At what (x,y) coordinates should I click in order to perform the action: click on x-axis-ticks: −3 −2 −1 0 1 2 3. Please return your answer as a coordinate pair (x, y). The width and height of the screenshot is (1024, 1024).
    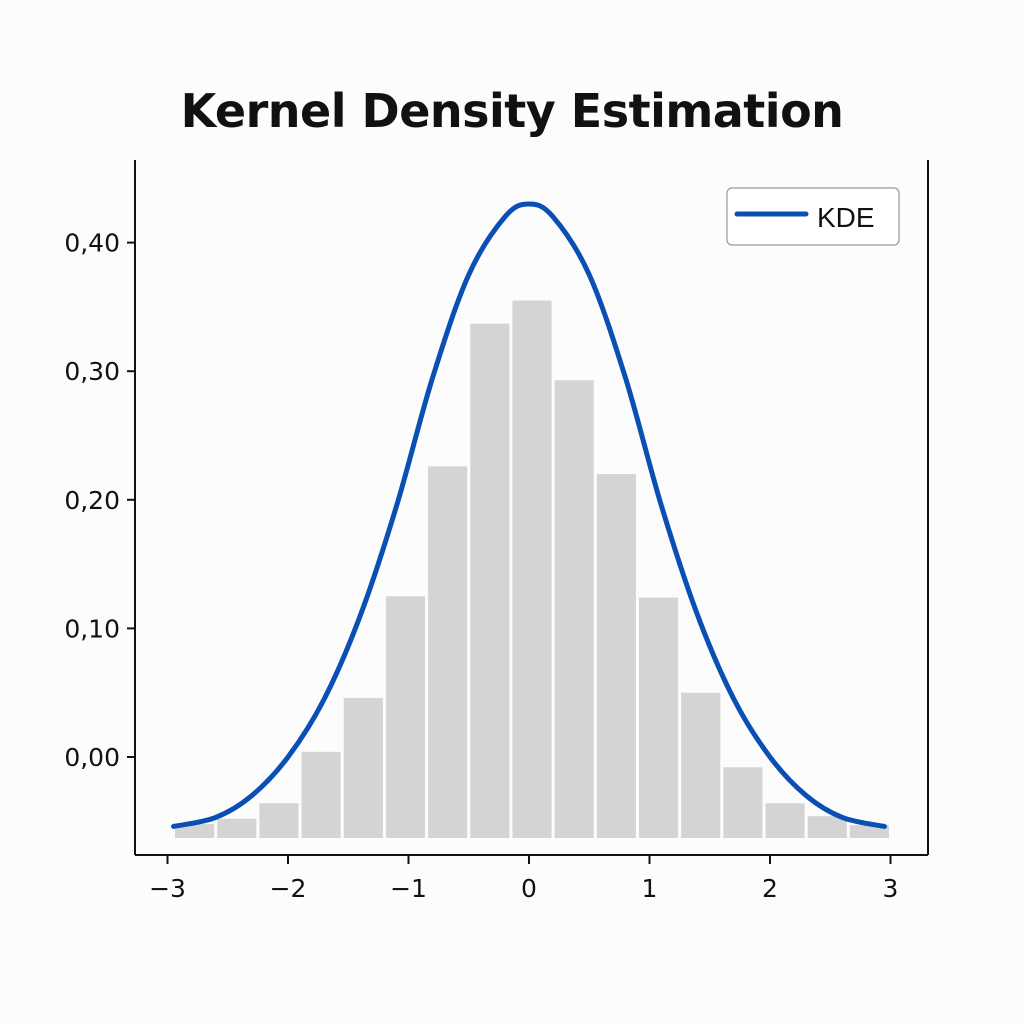
    Looking at the image, I should click on (523, 879).